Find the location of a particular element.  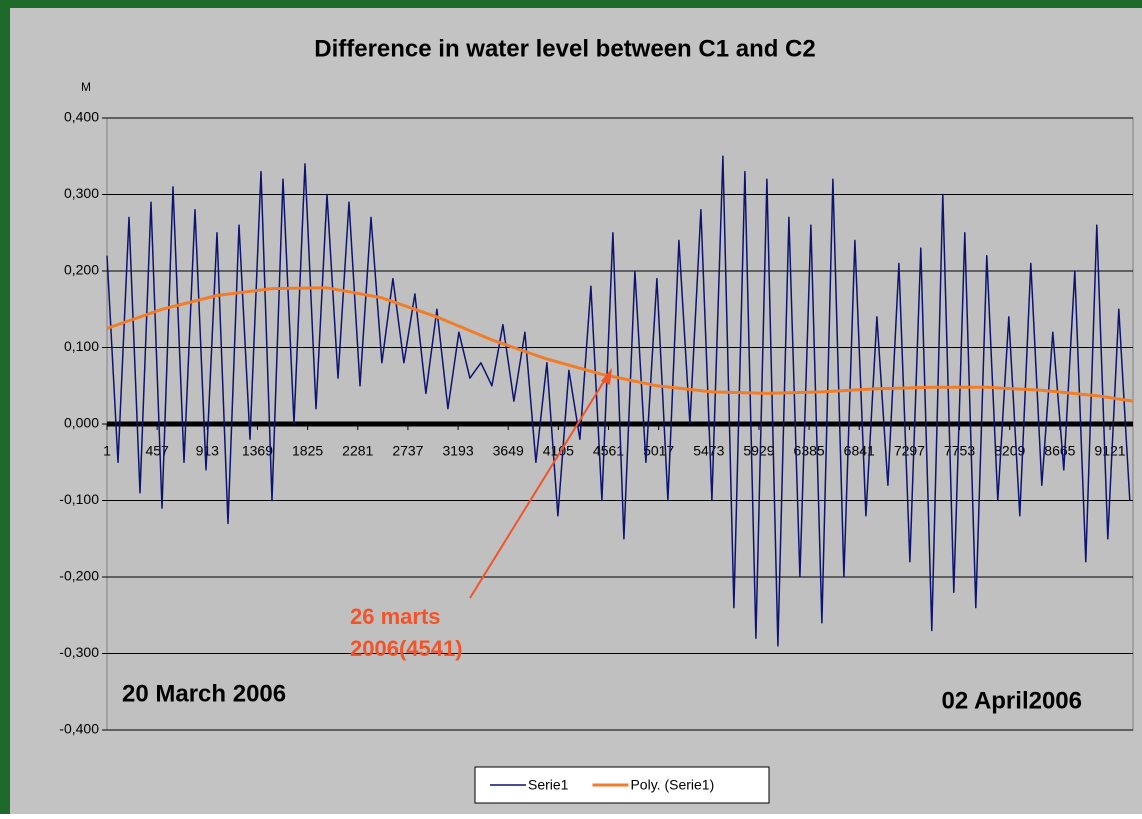

x-tick-label: 7753 is located at coordinates (959, 451).